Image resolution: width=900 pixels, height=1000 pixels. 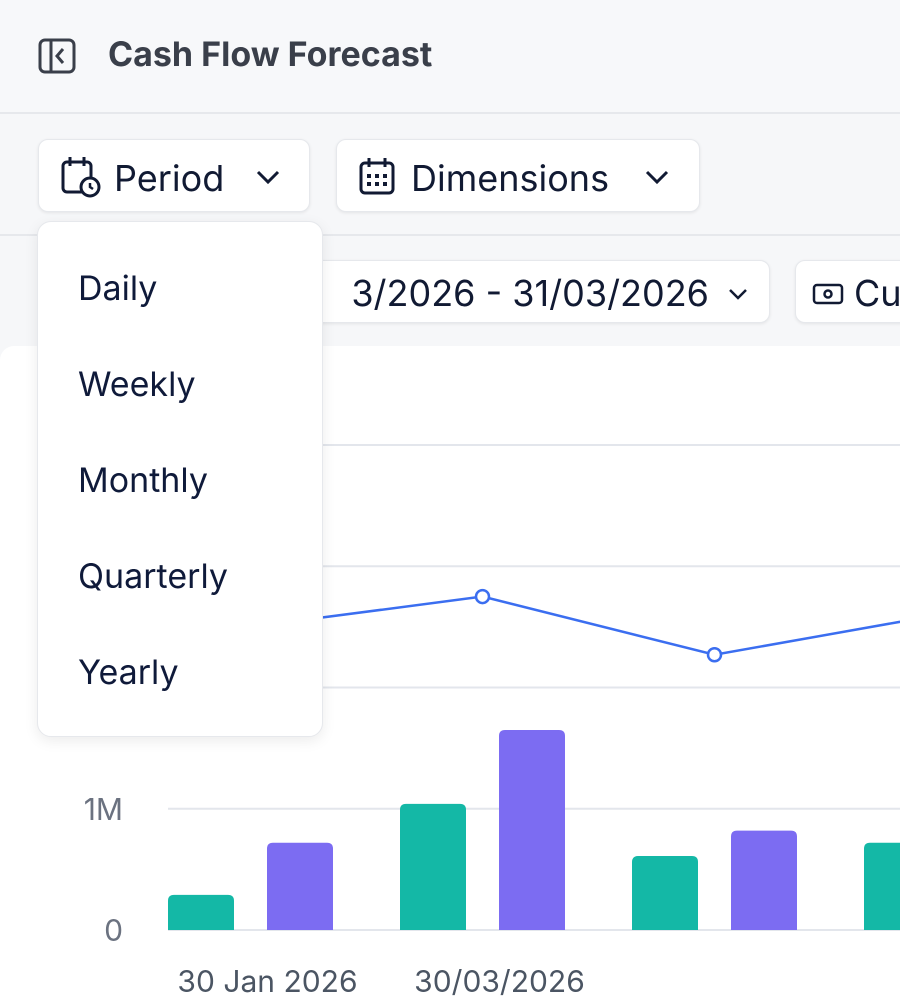 I want to click on page-title: Cash Flow Forecast, so click(x=270, y=54).